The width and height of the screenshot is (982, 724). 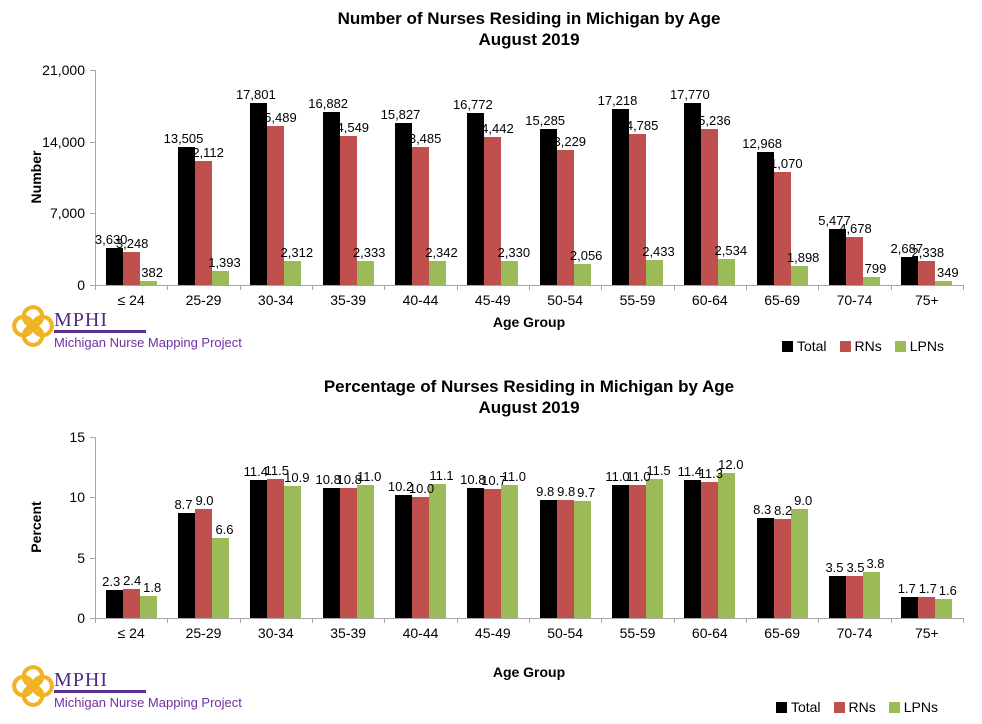 I want to click on data-label-rns: 9.8, so click(x=566, y=491).